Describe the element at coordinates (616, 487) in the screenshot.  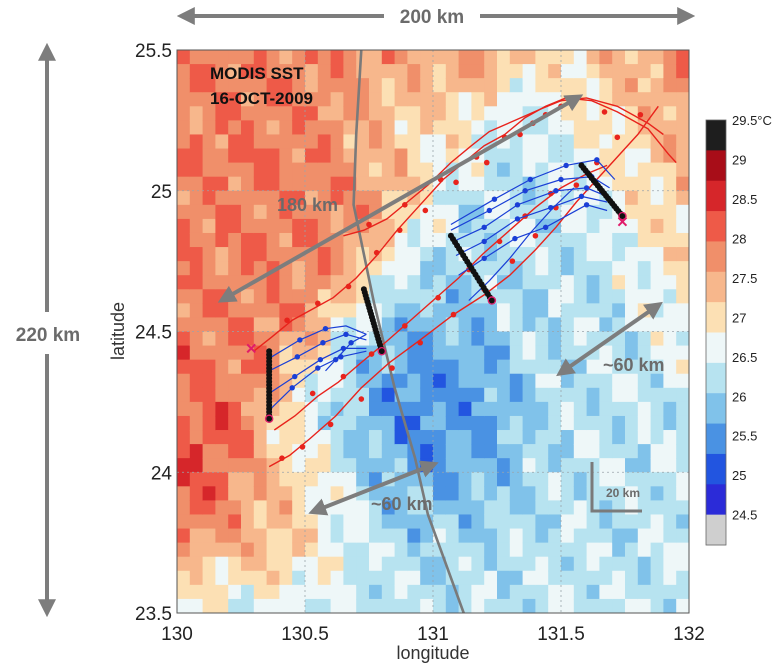
I see `scale-bar` at that location.